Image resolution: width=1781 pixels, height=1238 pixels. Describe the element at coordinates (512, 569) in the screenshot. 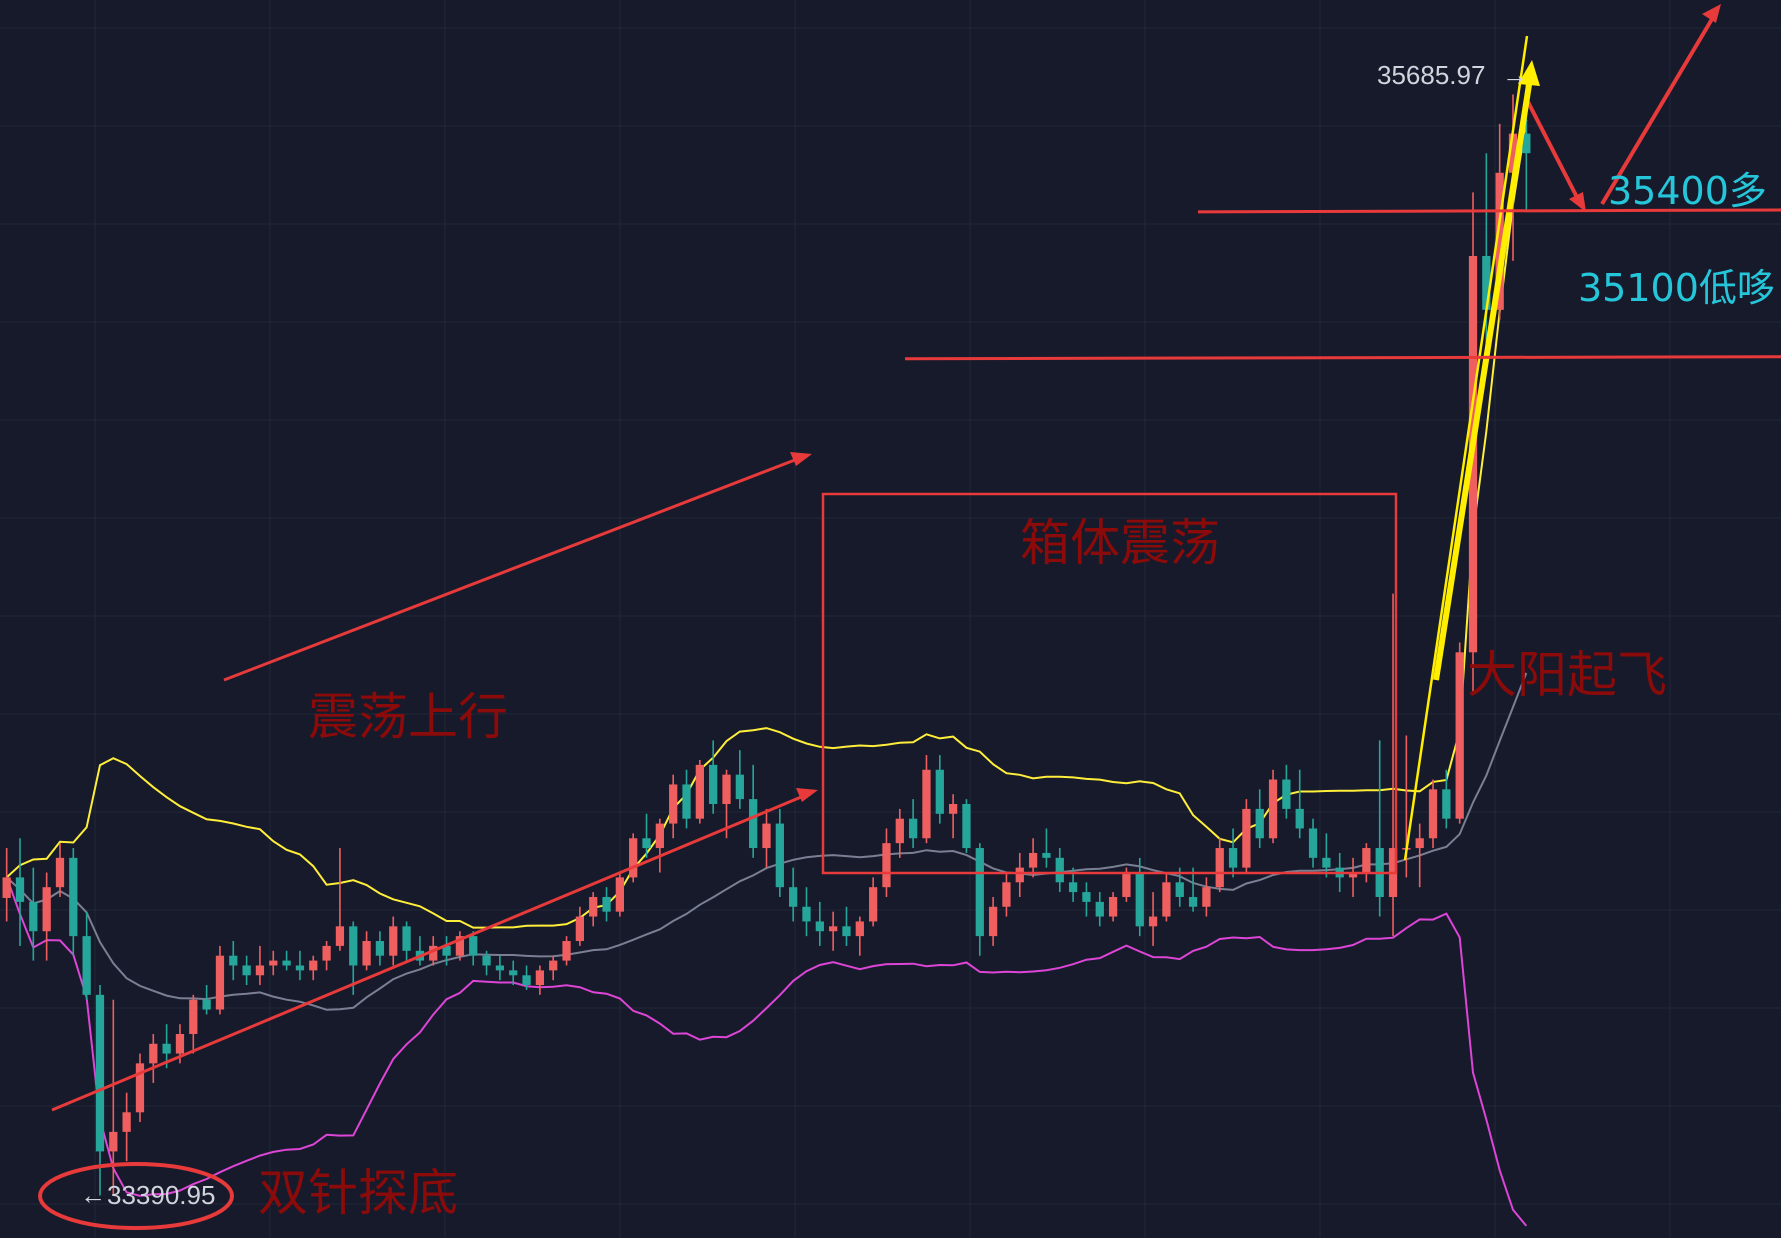

I see `rising-resistance-line` at that location.